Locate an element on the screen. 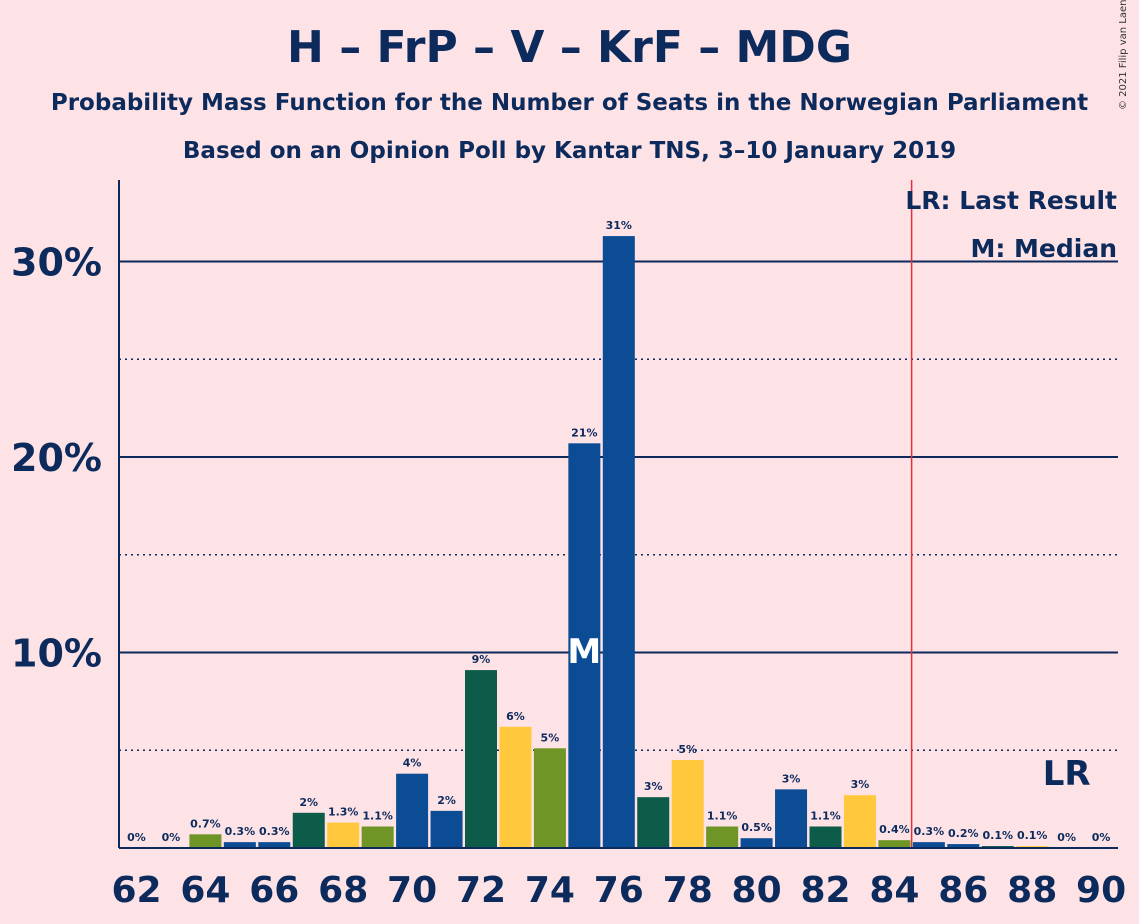 Image resolution: width=1139 pixels, height=924 pixels. x-tick-label: 62 is located at coordinates (136, 890).